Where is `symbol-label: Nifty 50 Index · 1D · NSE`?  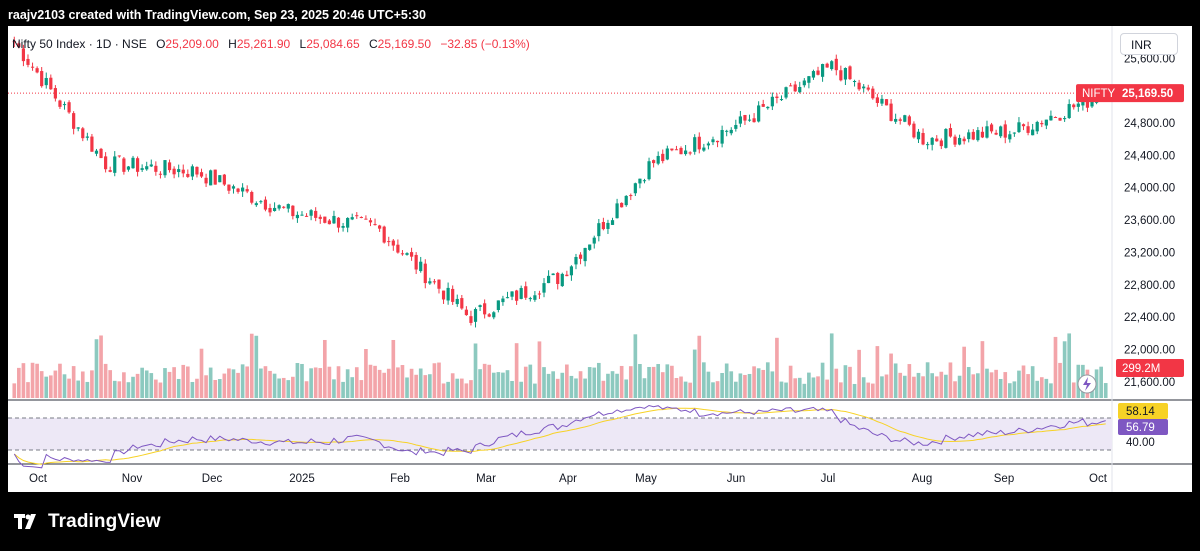 symbol-label: Nifty 50 Index · 1D · NSE is located at coordinates (79, 44).